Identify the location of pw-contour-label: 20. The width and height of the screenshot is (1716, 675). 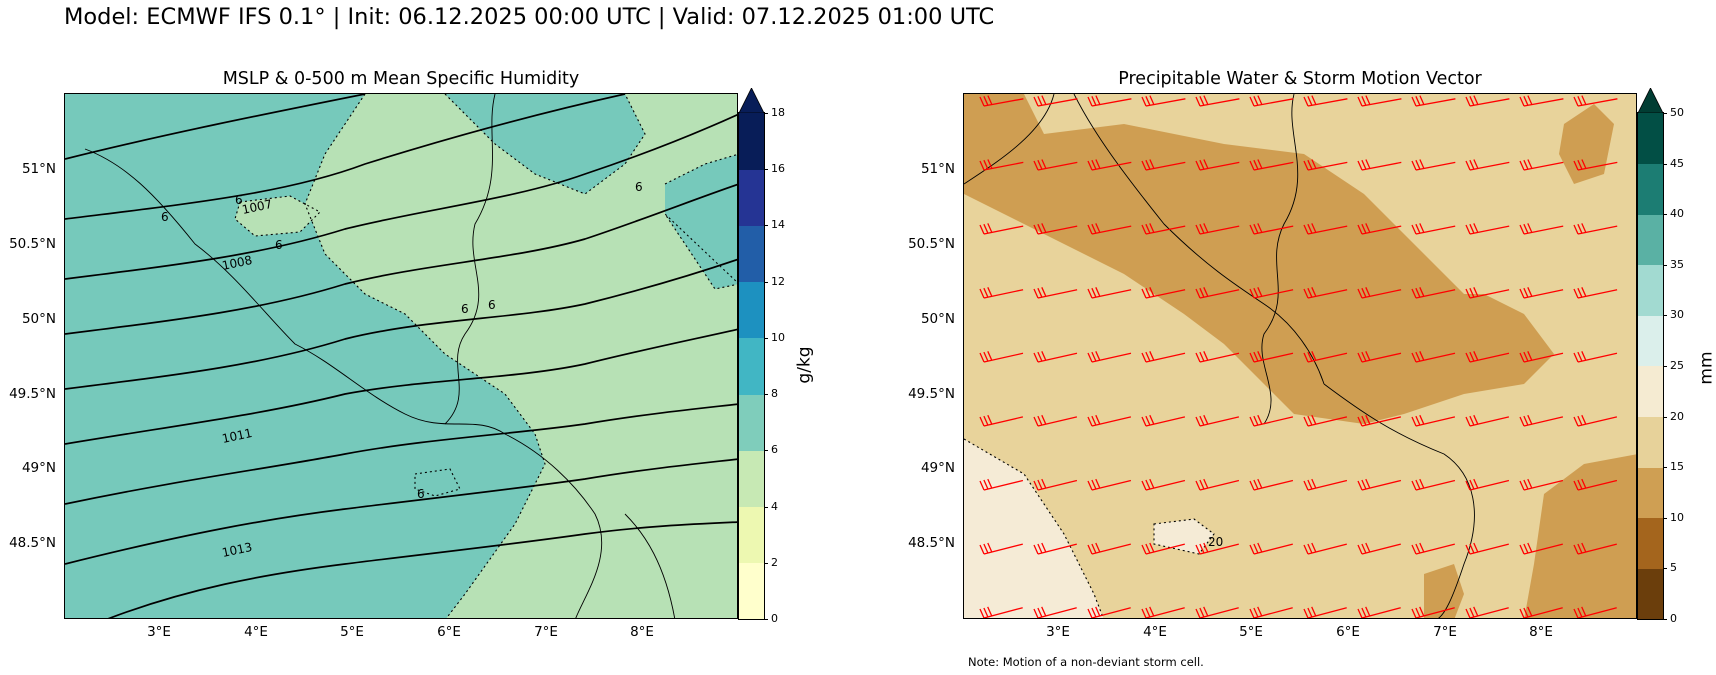
(1215, 542).